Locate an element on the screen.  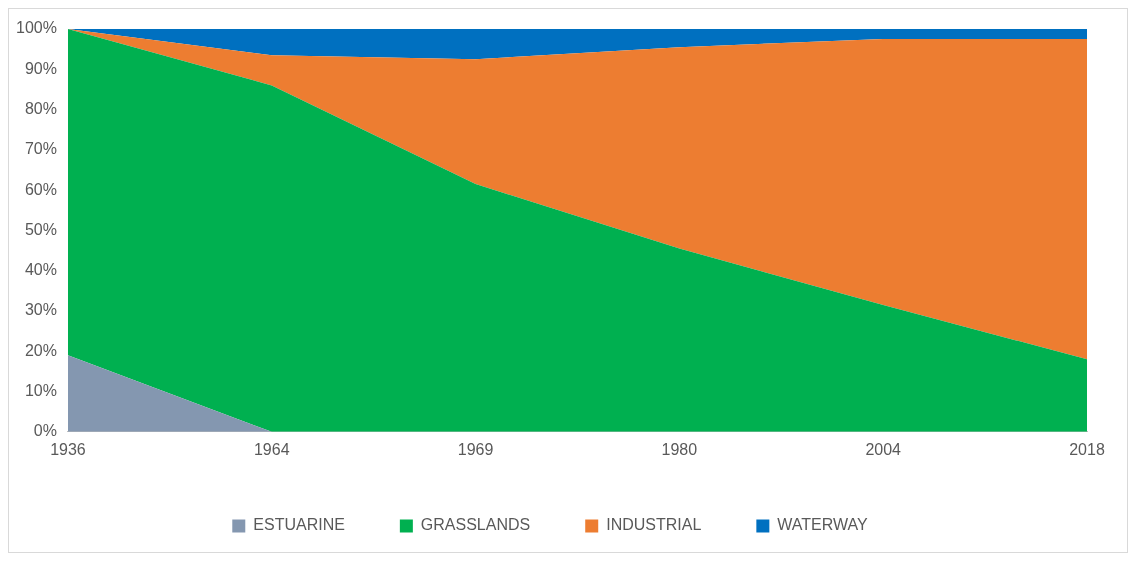
y-tick-label: 30% is located at coordinates (40, 310).